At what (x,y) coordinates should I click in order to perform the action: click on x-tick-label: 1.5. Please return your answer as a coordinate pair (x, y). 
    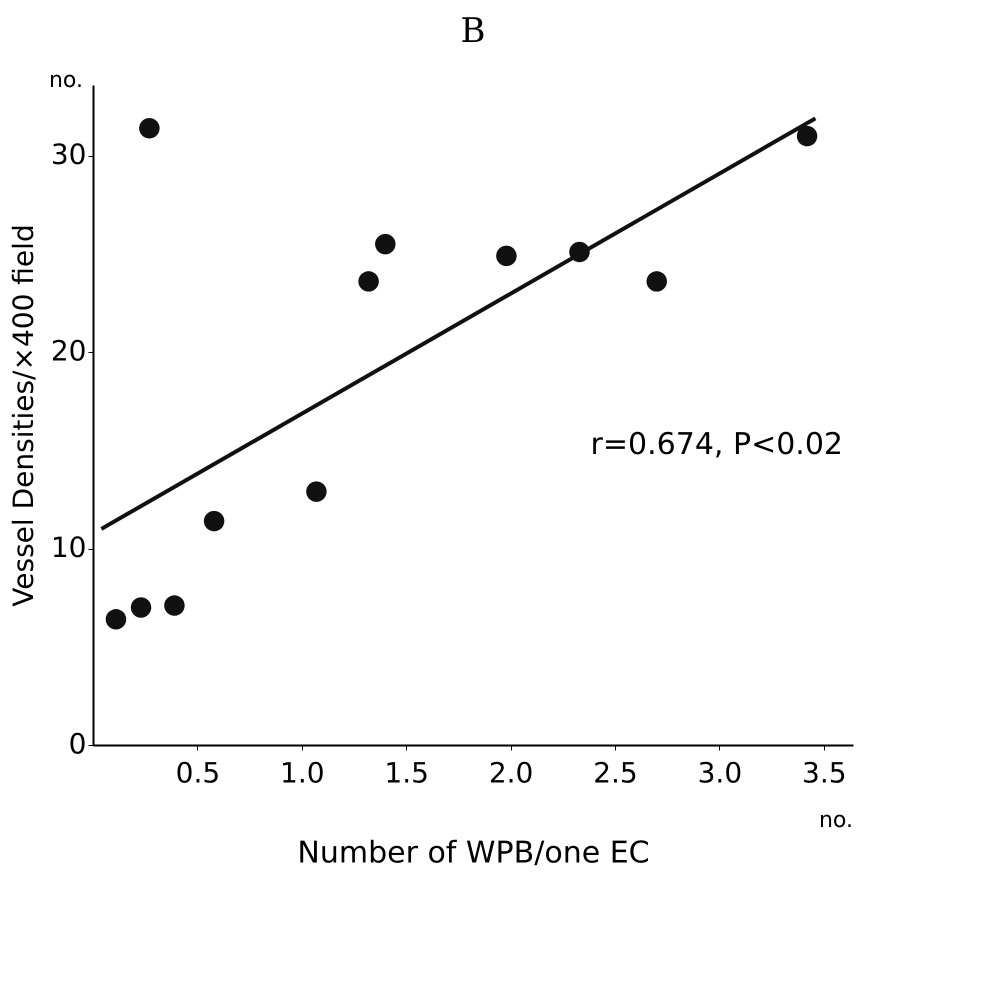
    Looking at the image, I should click on (406, 773).